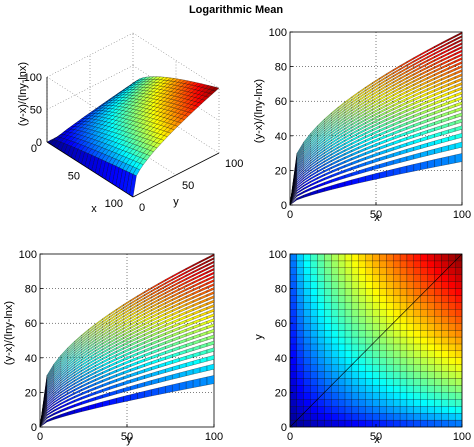  Describe the element at coordinates (94, 209) in the screenshot. I see `panel1-xlabel: x` at that location.